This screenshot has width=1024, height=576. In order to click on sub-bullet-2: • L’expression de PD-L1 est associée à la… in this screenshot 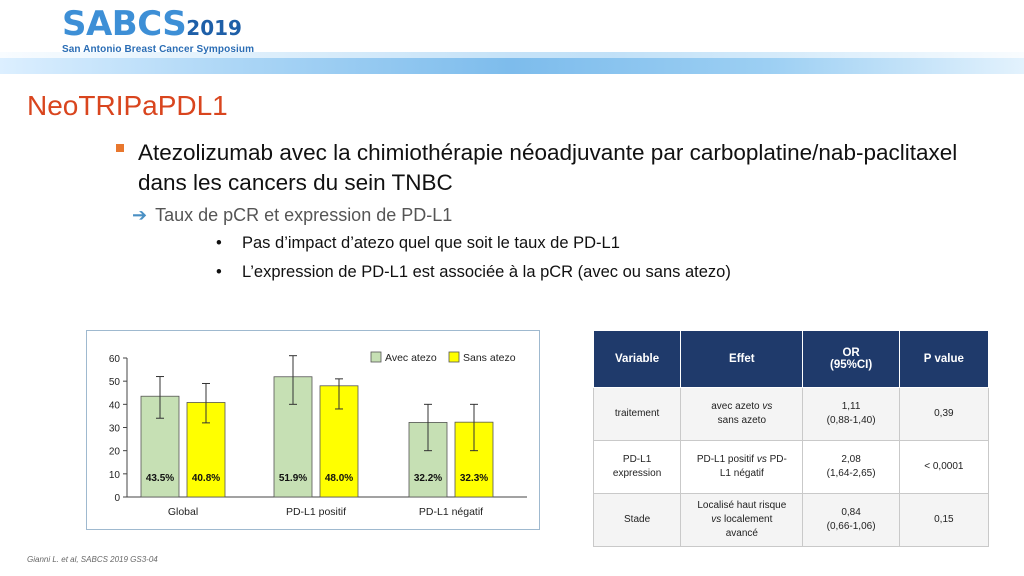, I will do `click(473, 272)`.